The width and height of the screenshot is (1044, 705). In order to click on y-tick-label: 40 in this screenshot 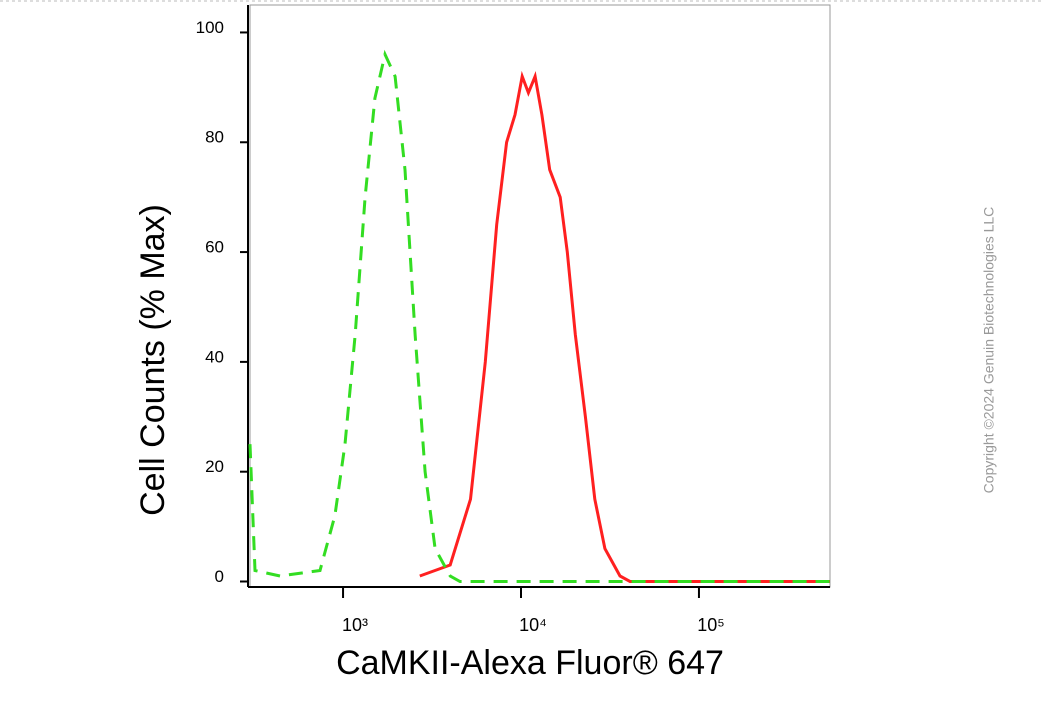, I will do `click(214, 356)`.